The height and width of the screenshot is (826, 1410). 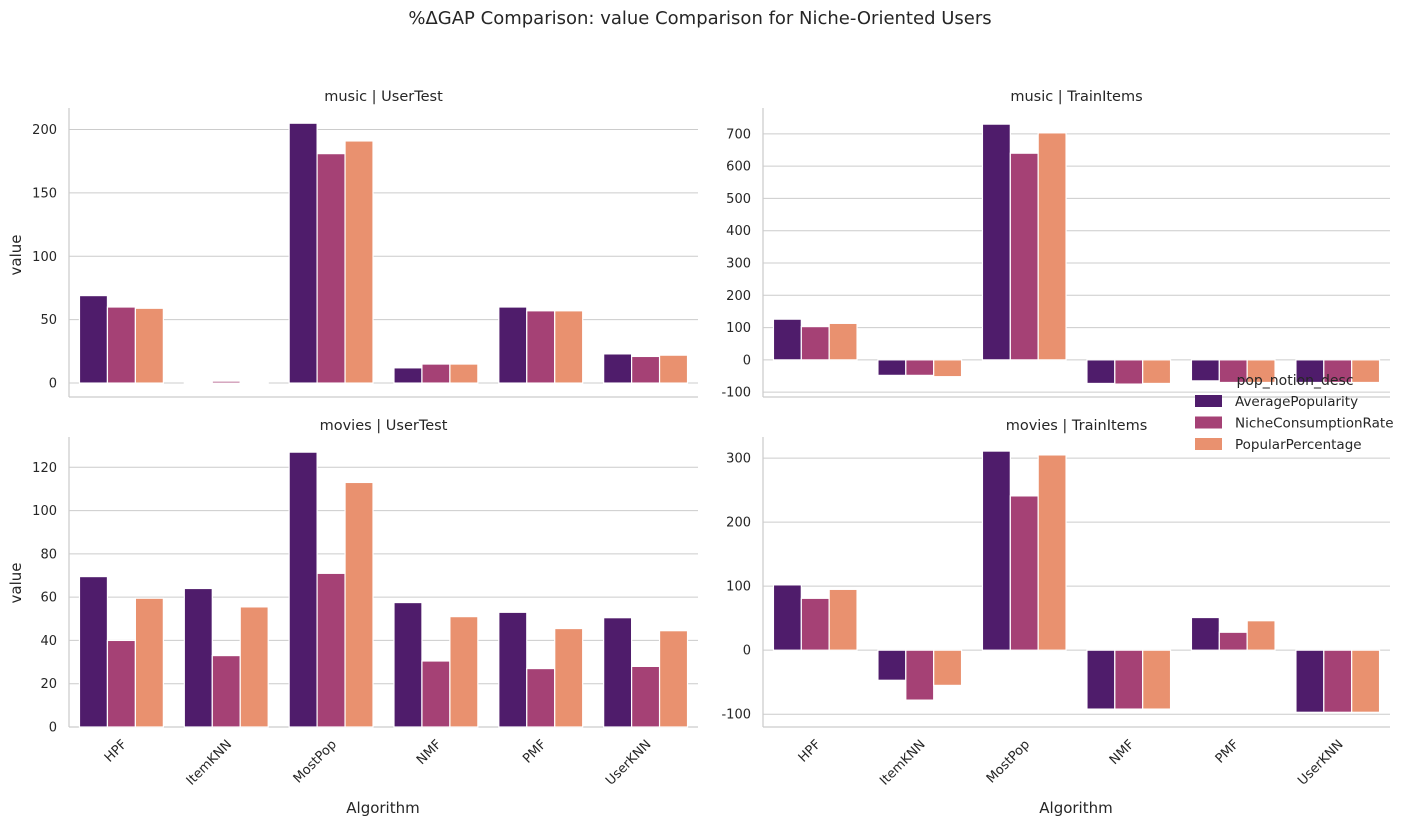 What do you see at coordinates (384, 426) in the screenshot?
I see `subplot-title: movies | UserTest` at bounding box center [384, 426].